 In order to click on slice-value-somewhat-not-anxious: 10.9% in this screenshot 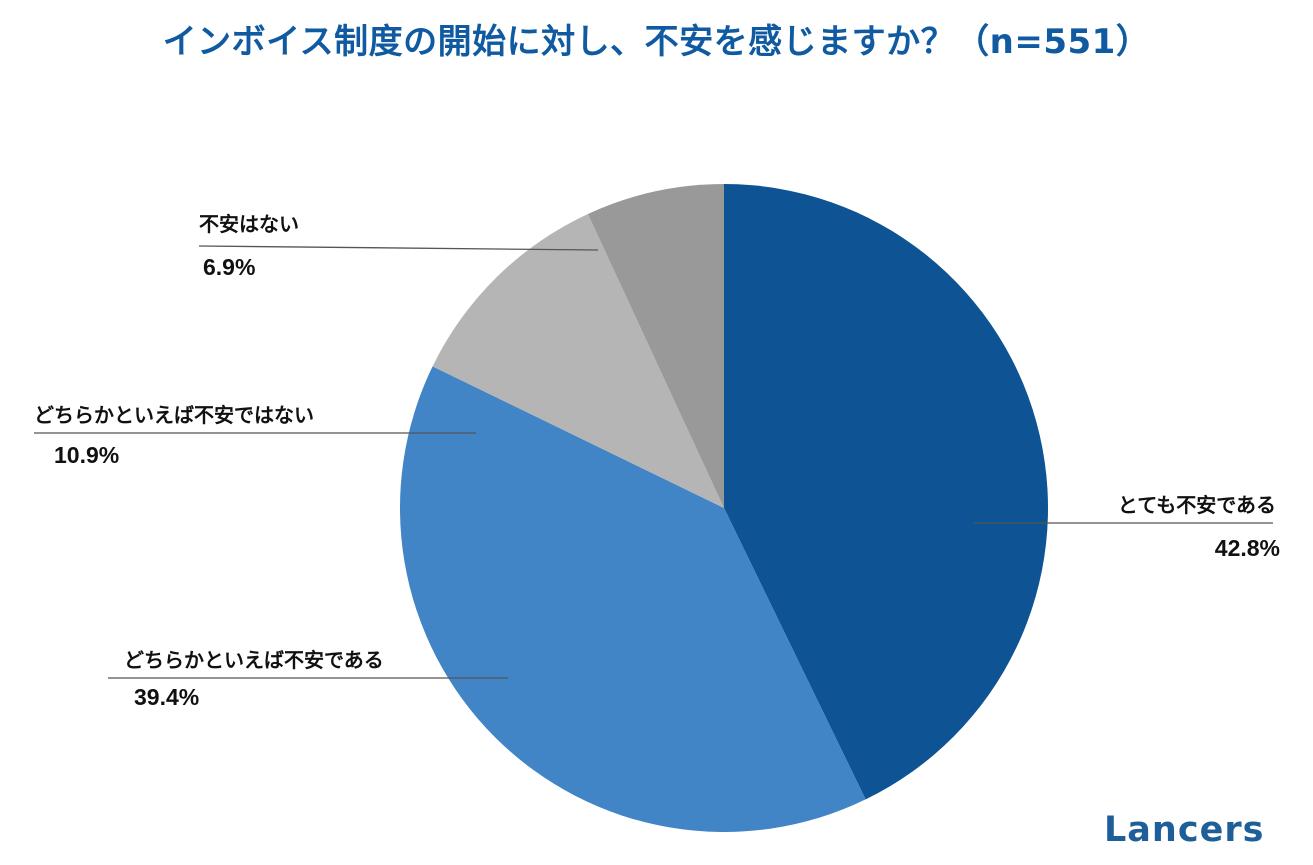, I will do `click(86, 455)`.